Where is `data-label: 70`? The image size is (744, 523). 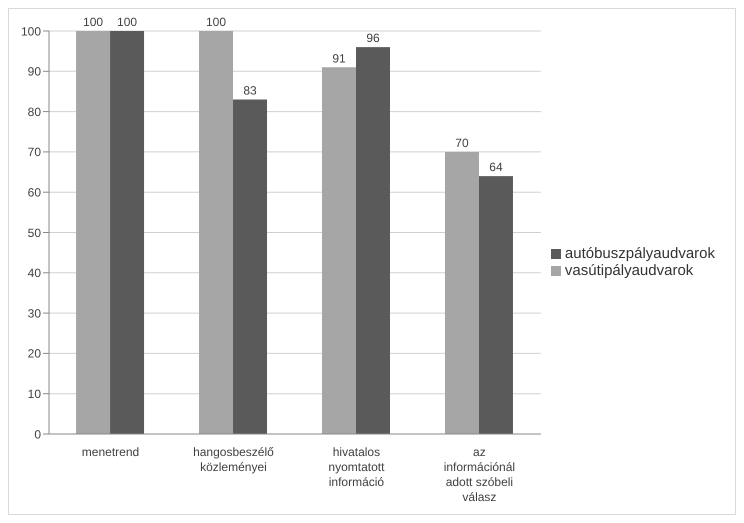 data-label: 70 is located at coordinates (462, 143).